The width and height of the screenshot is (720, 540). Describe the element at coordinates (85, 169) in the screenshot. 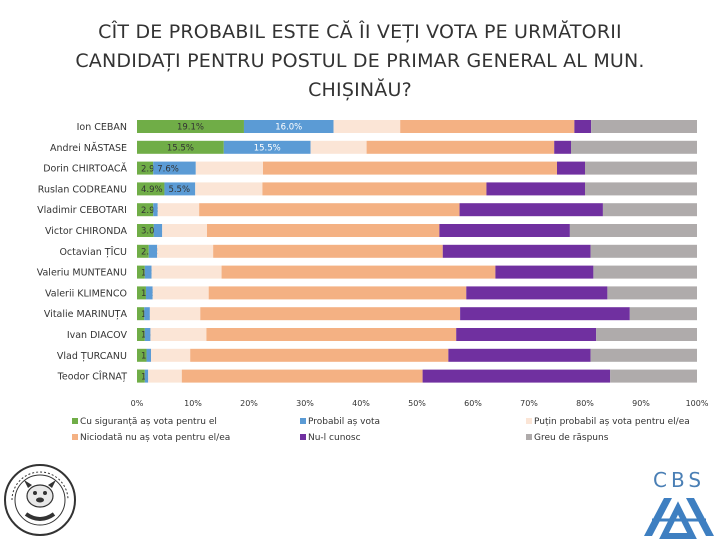

I see `category-label: Dorin CHIRTOACĂ` at that location.